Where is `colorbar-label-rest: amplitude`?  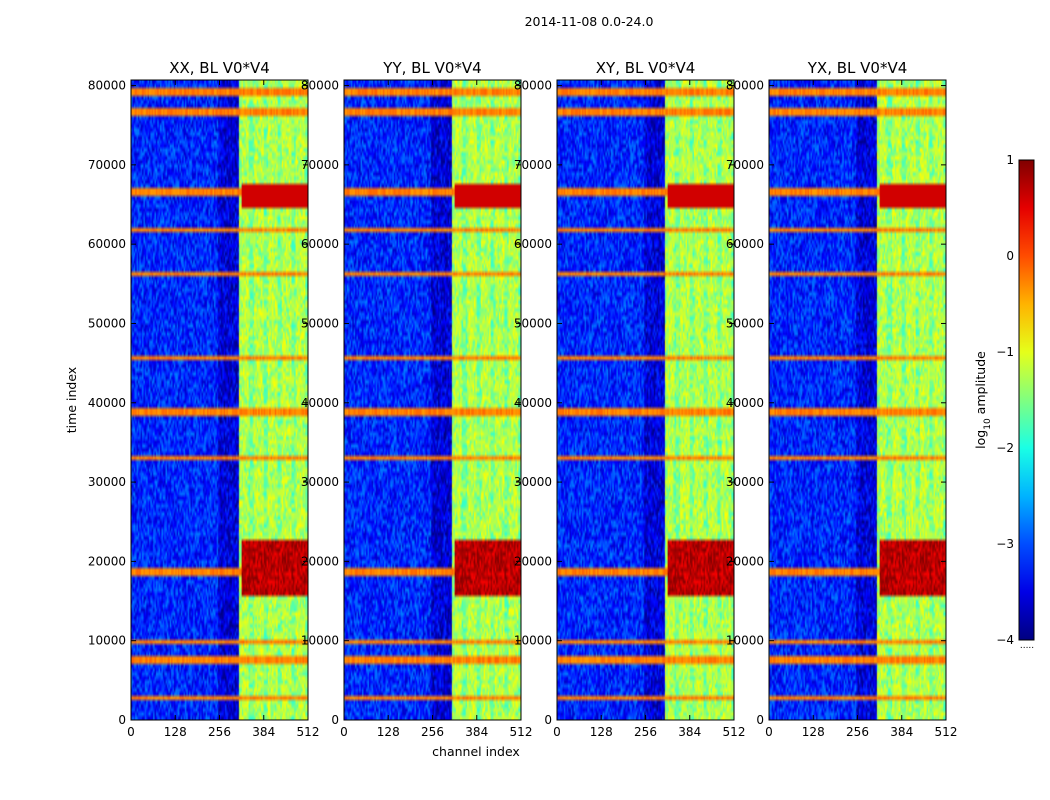 colorbar-label-rest: amplitude is located at coordinates (980, 384).